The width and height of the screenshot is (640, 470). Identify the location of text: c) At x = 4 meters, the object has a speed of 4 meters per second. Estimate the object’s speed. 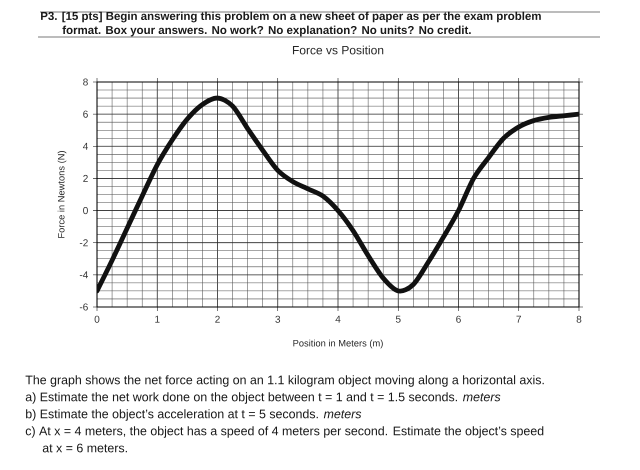
(285, 432).